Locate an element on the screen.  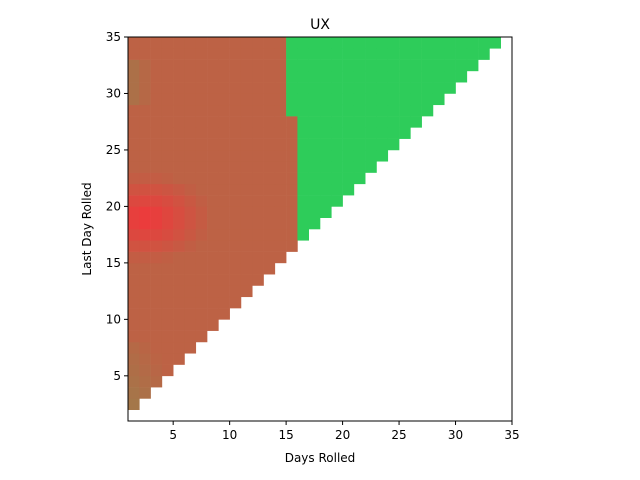
x-tick-label: 10 is located at coordinates (229, 435).